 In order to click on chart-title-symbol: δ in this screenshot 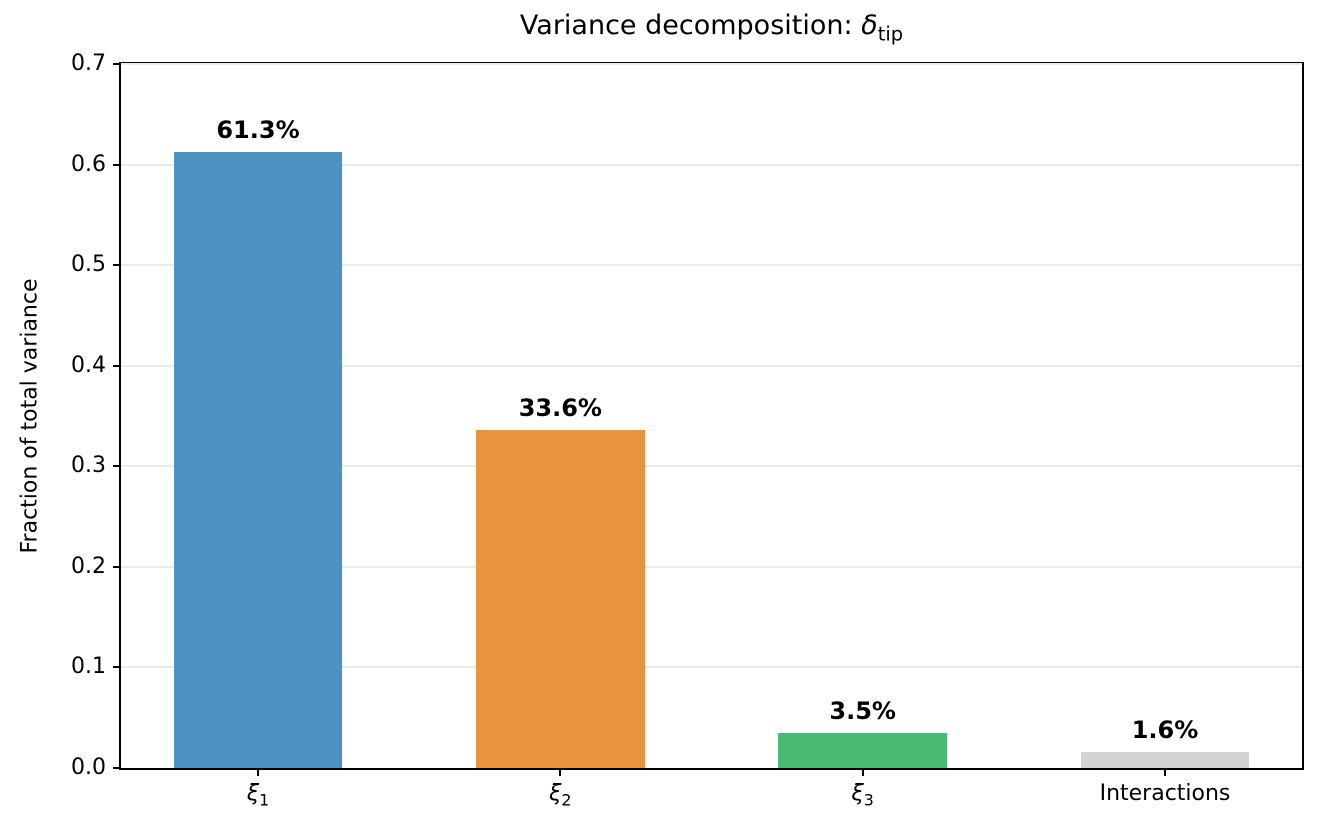, I will do `click(869, 25)`.